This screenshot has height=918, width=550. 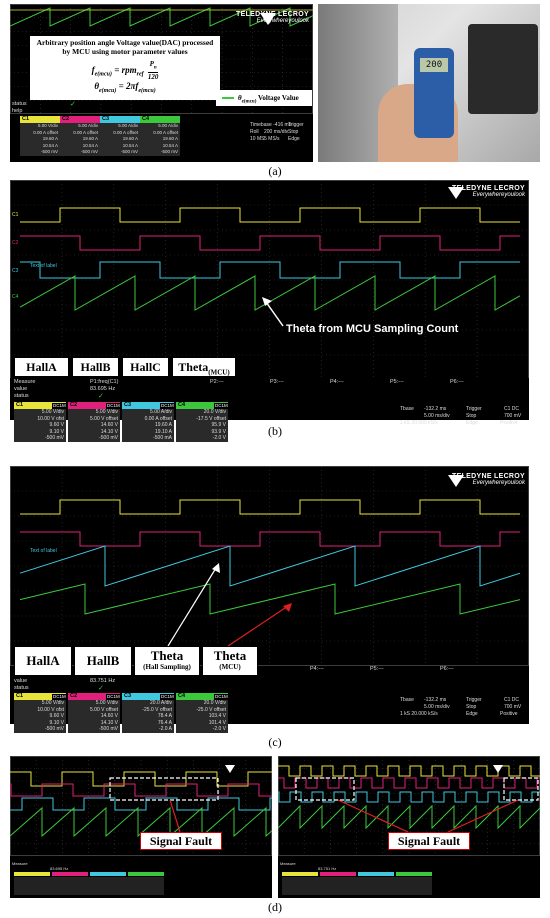 What do you see at coordinates (457, 382) in the screenshot?
I see `param-p6: P6:---` at bounding box center [457, 382].